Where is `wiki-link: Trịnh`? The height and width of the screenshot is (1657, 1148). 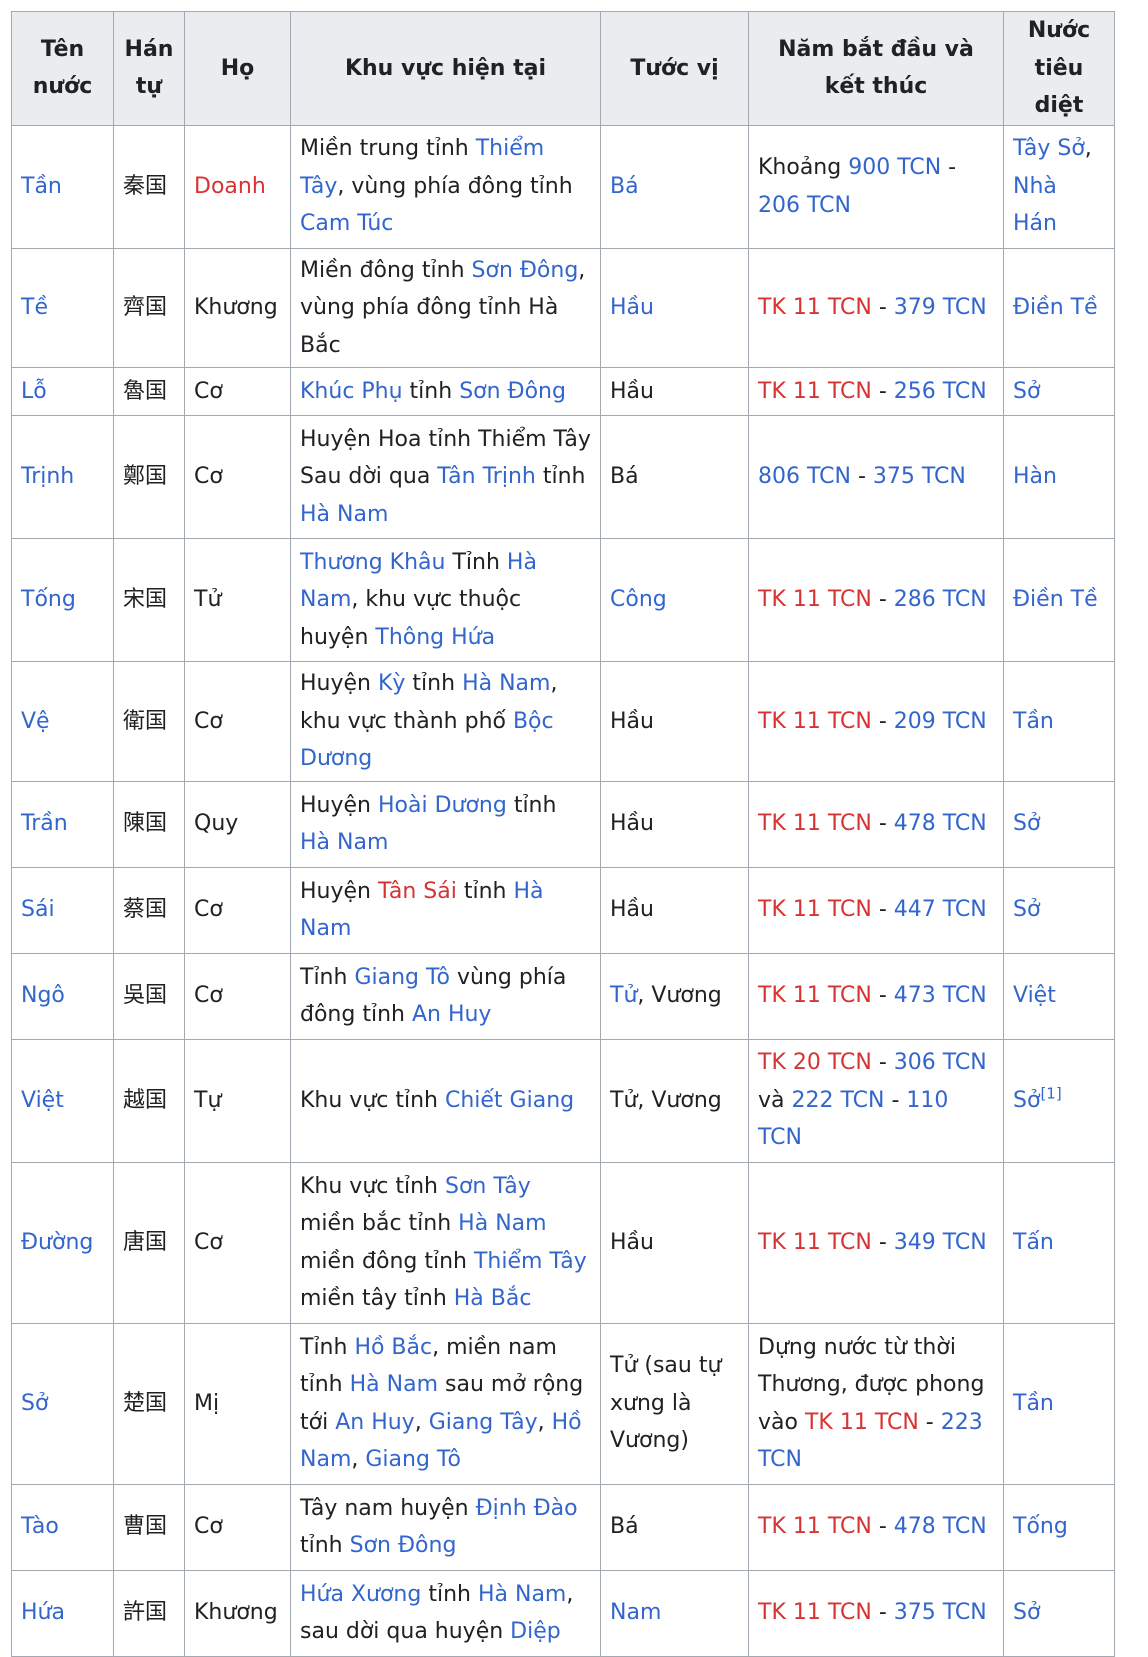
wiki-link: Trịnh is located at coordinates (48, 477).